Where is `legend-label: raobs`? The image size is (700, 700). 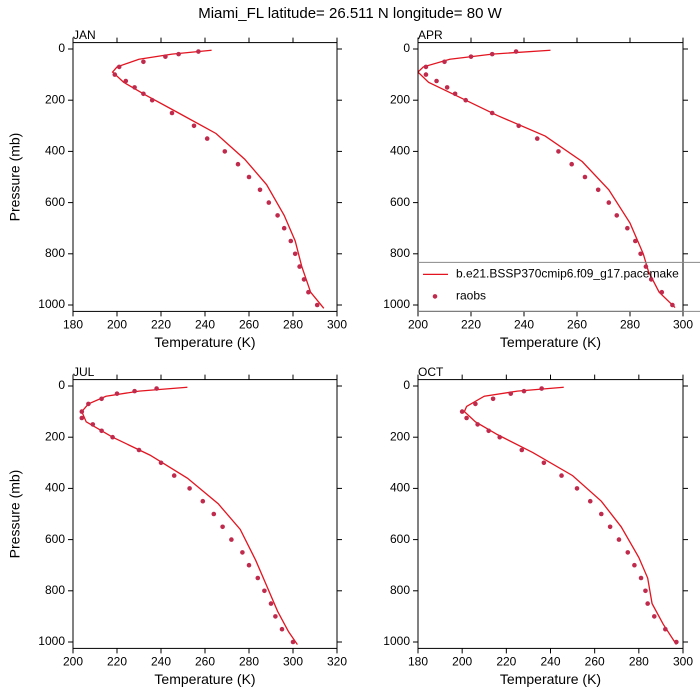
legend-label: raobs is located at coordinates (471, 296).